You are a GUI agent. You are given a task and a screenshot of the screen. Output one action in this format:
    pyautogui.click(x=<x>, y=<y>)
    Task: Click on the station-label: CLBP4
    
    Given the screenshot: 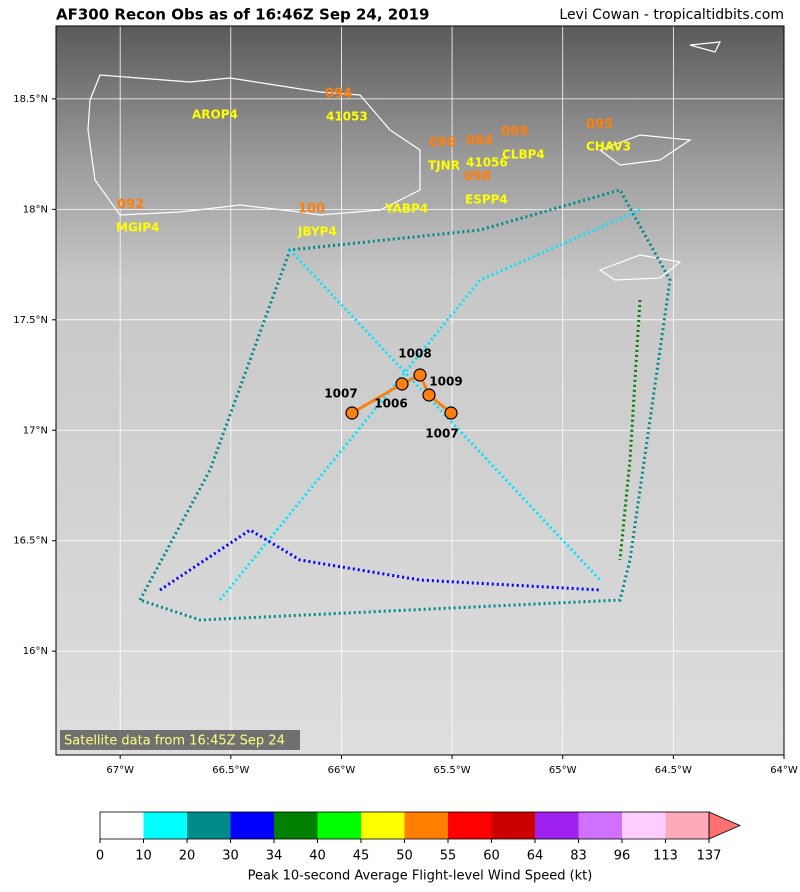 What is the action you would take?
    pyautogui.click(x=523, y=155)
    